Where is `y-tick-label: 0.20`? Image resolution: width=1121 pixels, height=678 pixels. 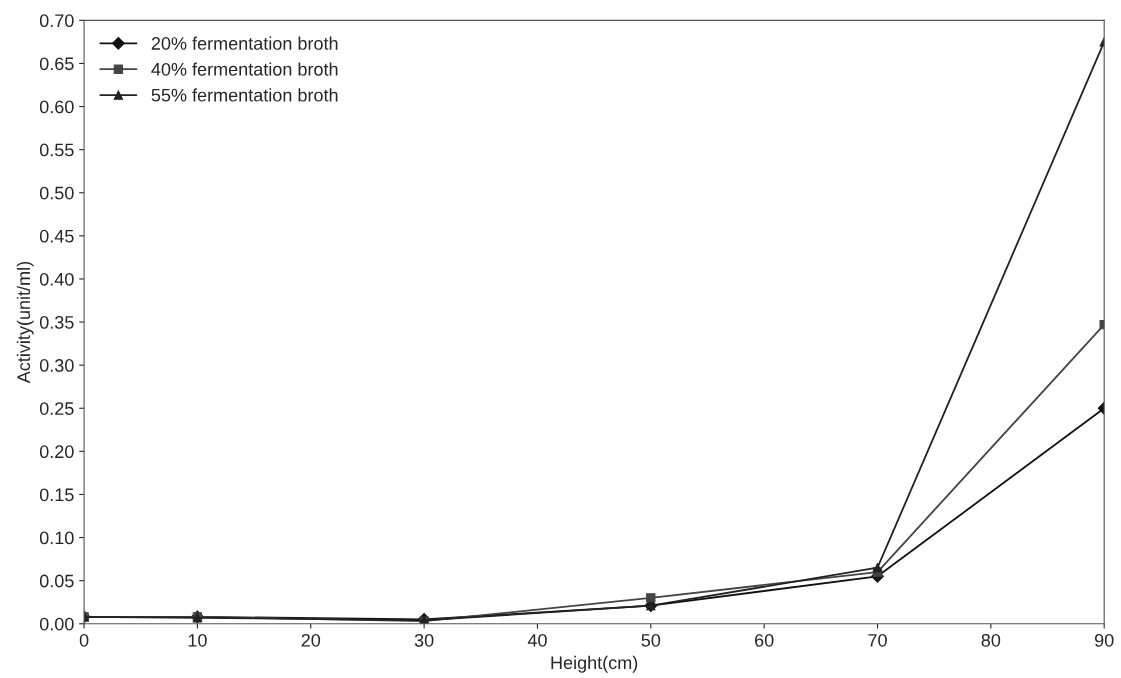 y-tick-label: 0.20 is located at coordinates (56, 452).